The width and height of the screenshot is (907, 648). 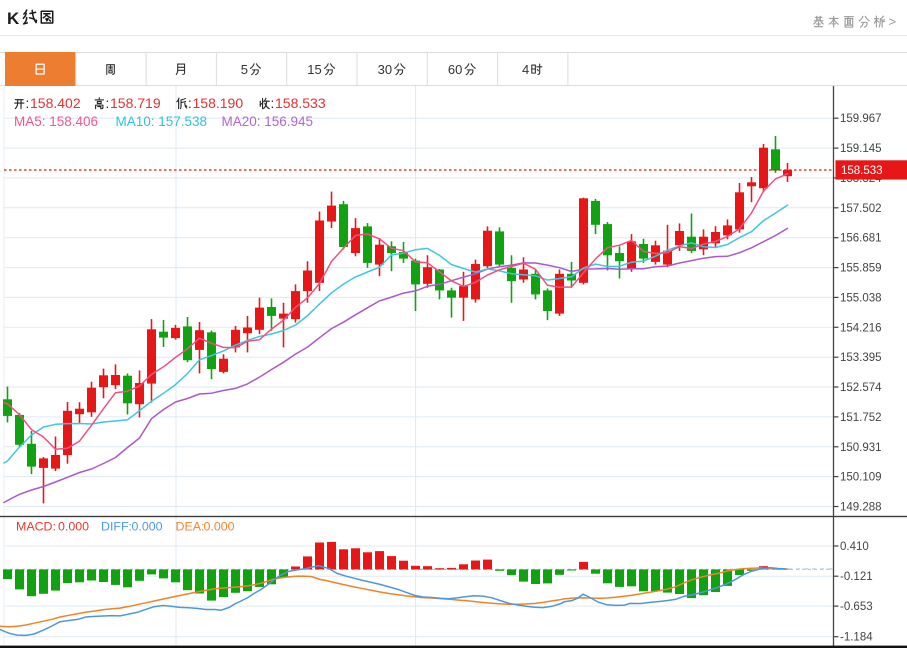 I want to click on svg-text: 151.752, so click(x=861, y=418).